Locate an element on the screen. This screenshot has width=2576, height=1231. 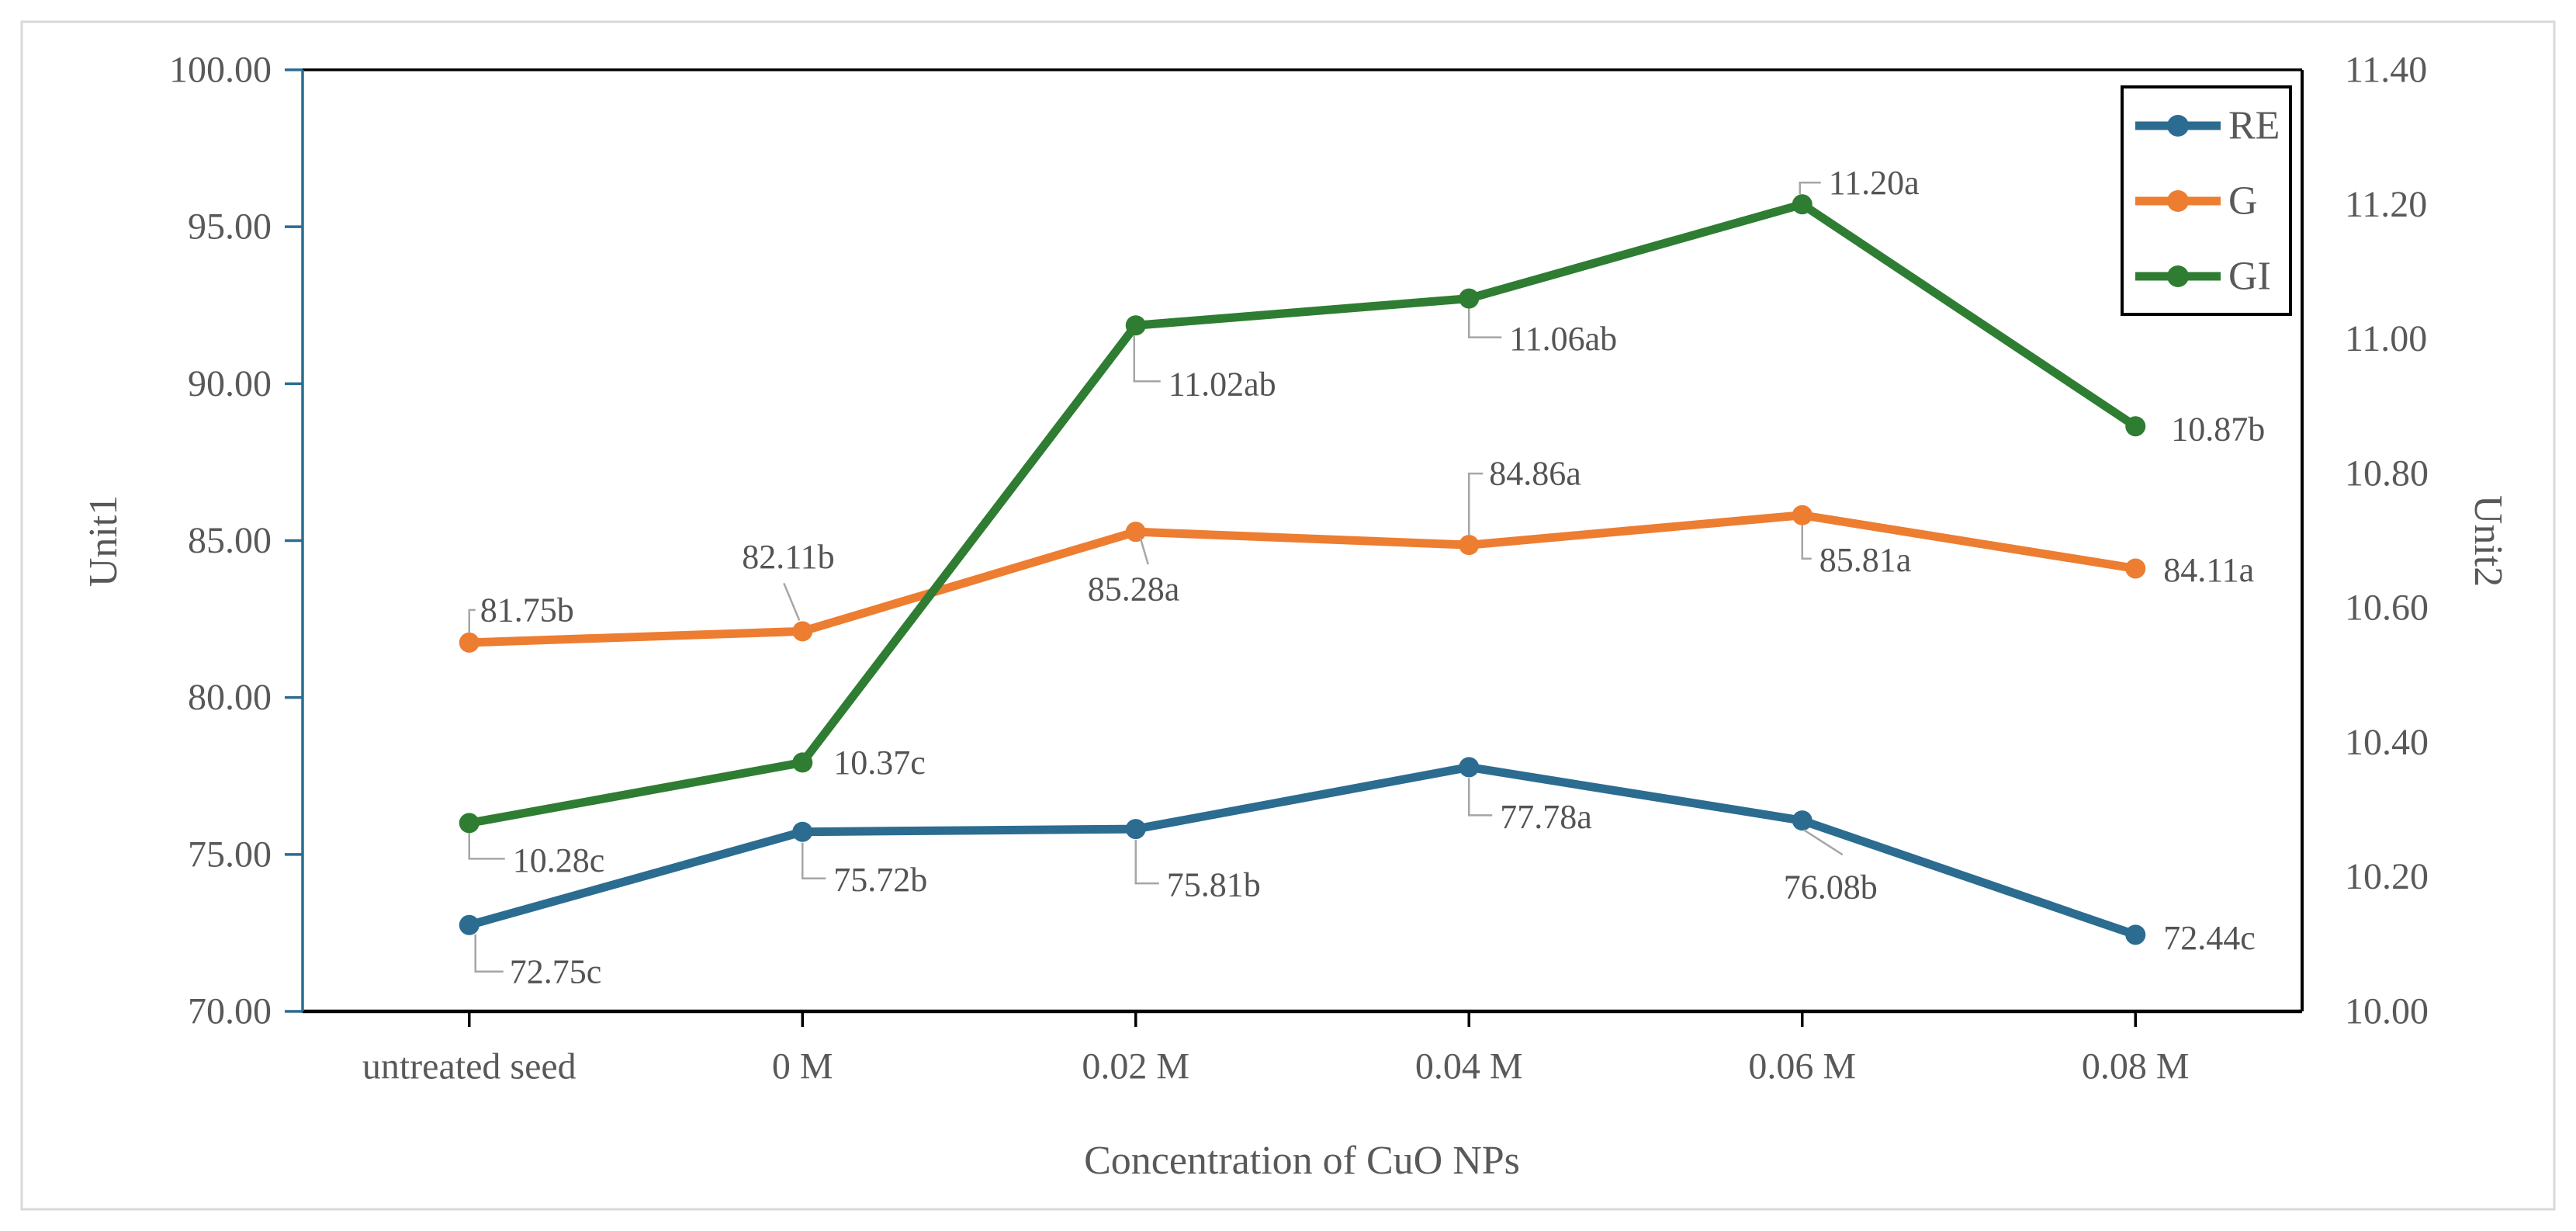
data-label-GI: 11.02ab is located at coordinates (1222, 385).